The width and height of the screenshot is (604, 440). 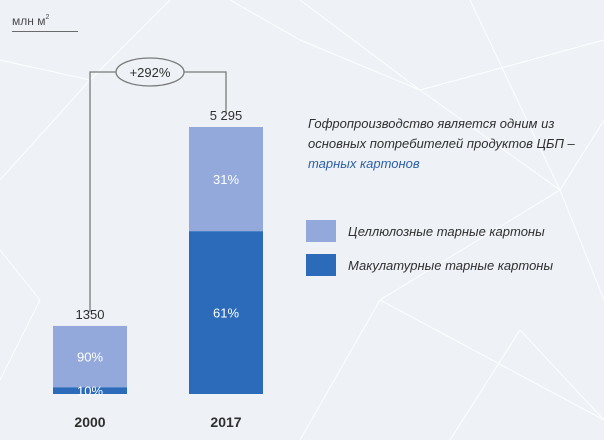 I want to click on x-tick-2000: 2000, so click(x=89, y=422).